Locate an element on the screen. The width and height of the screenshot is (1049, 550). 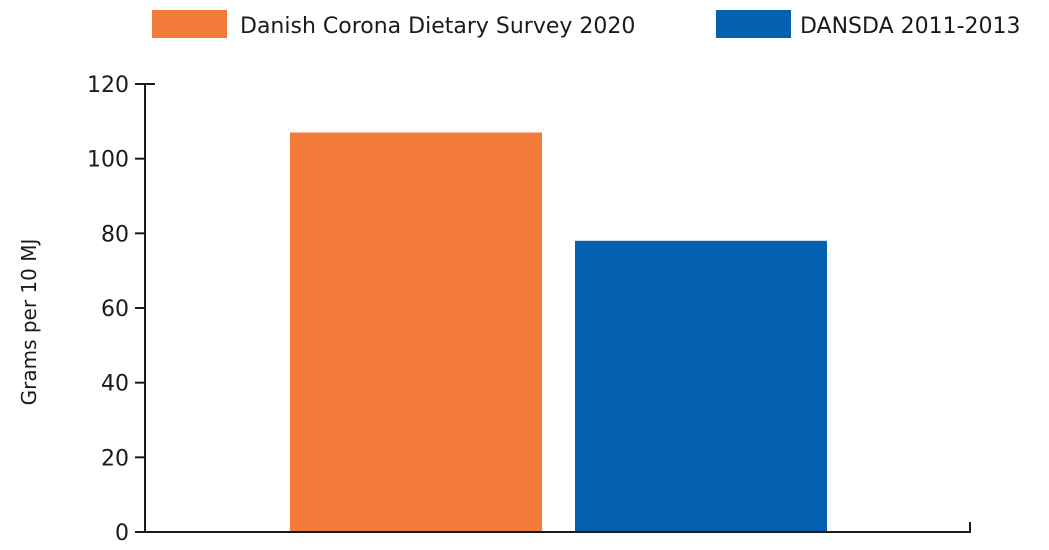
y-tick-label: 40 is located at coordinates (115, 384).